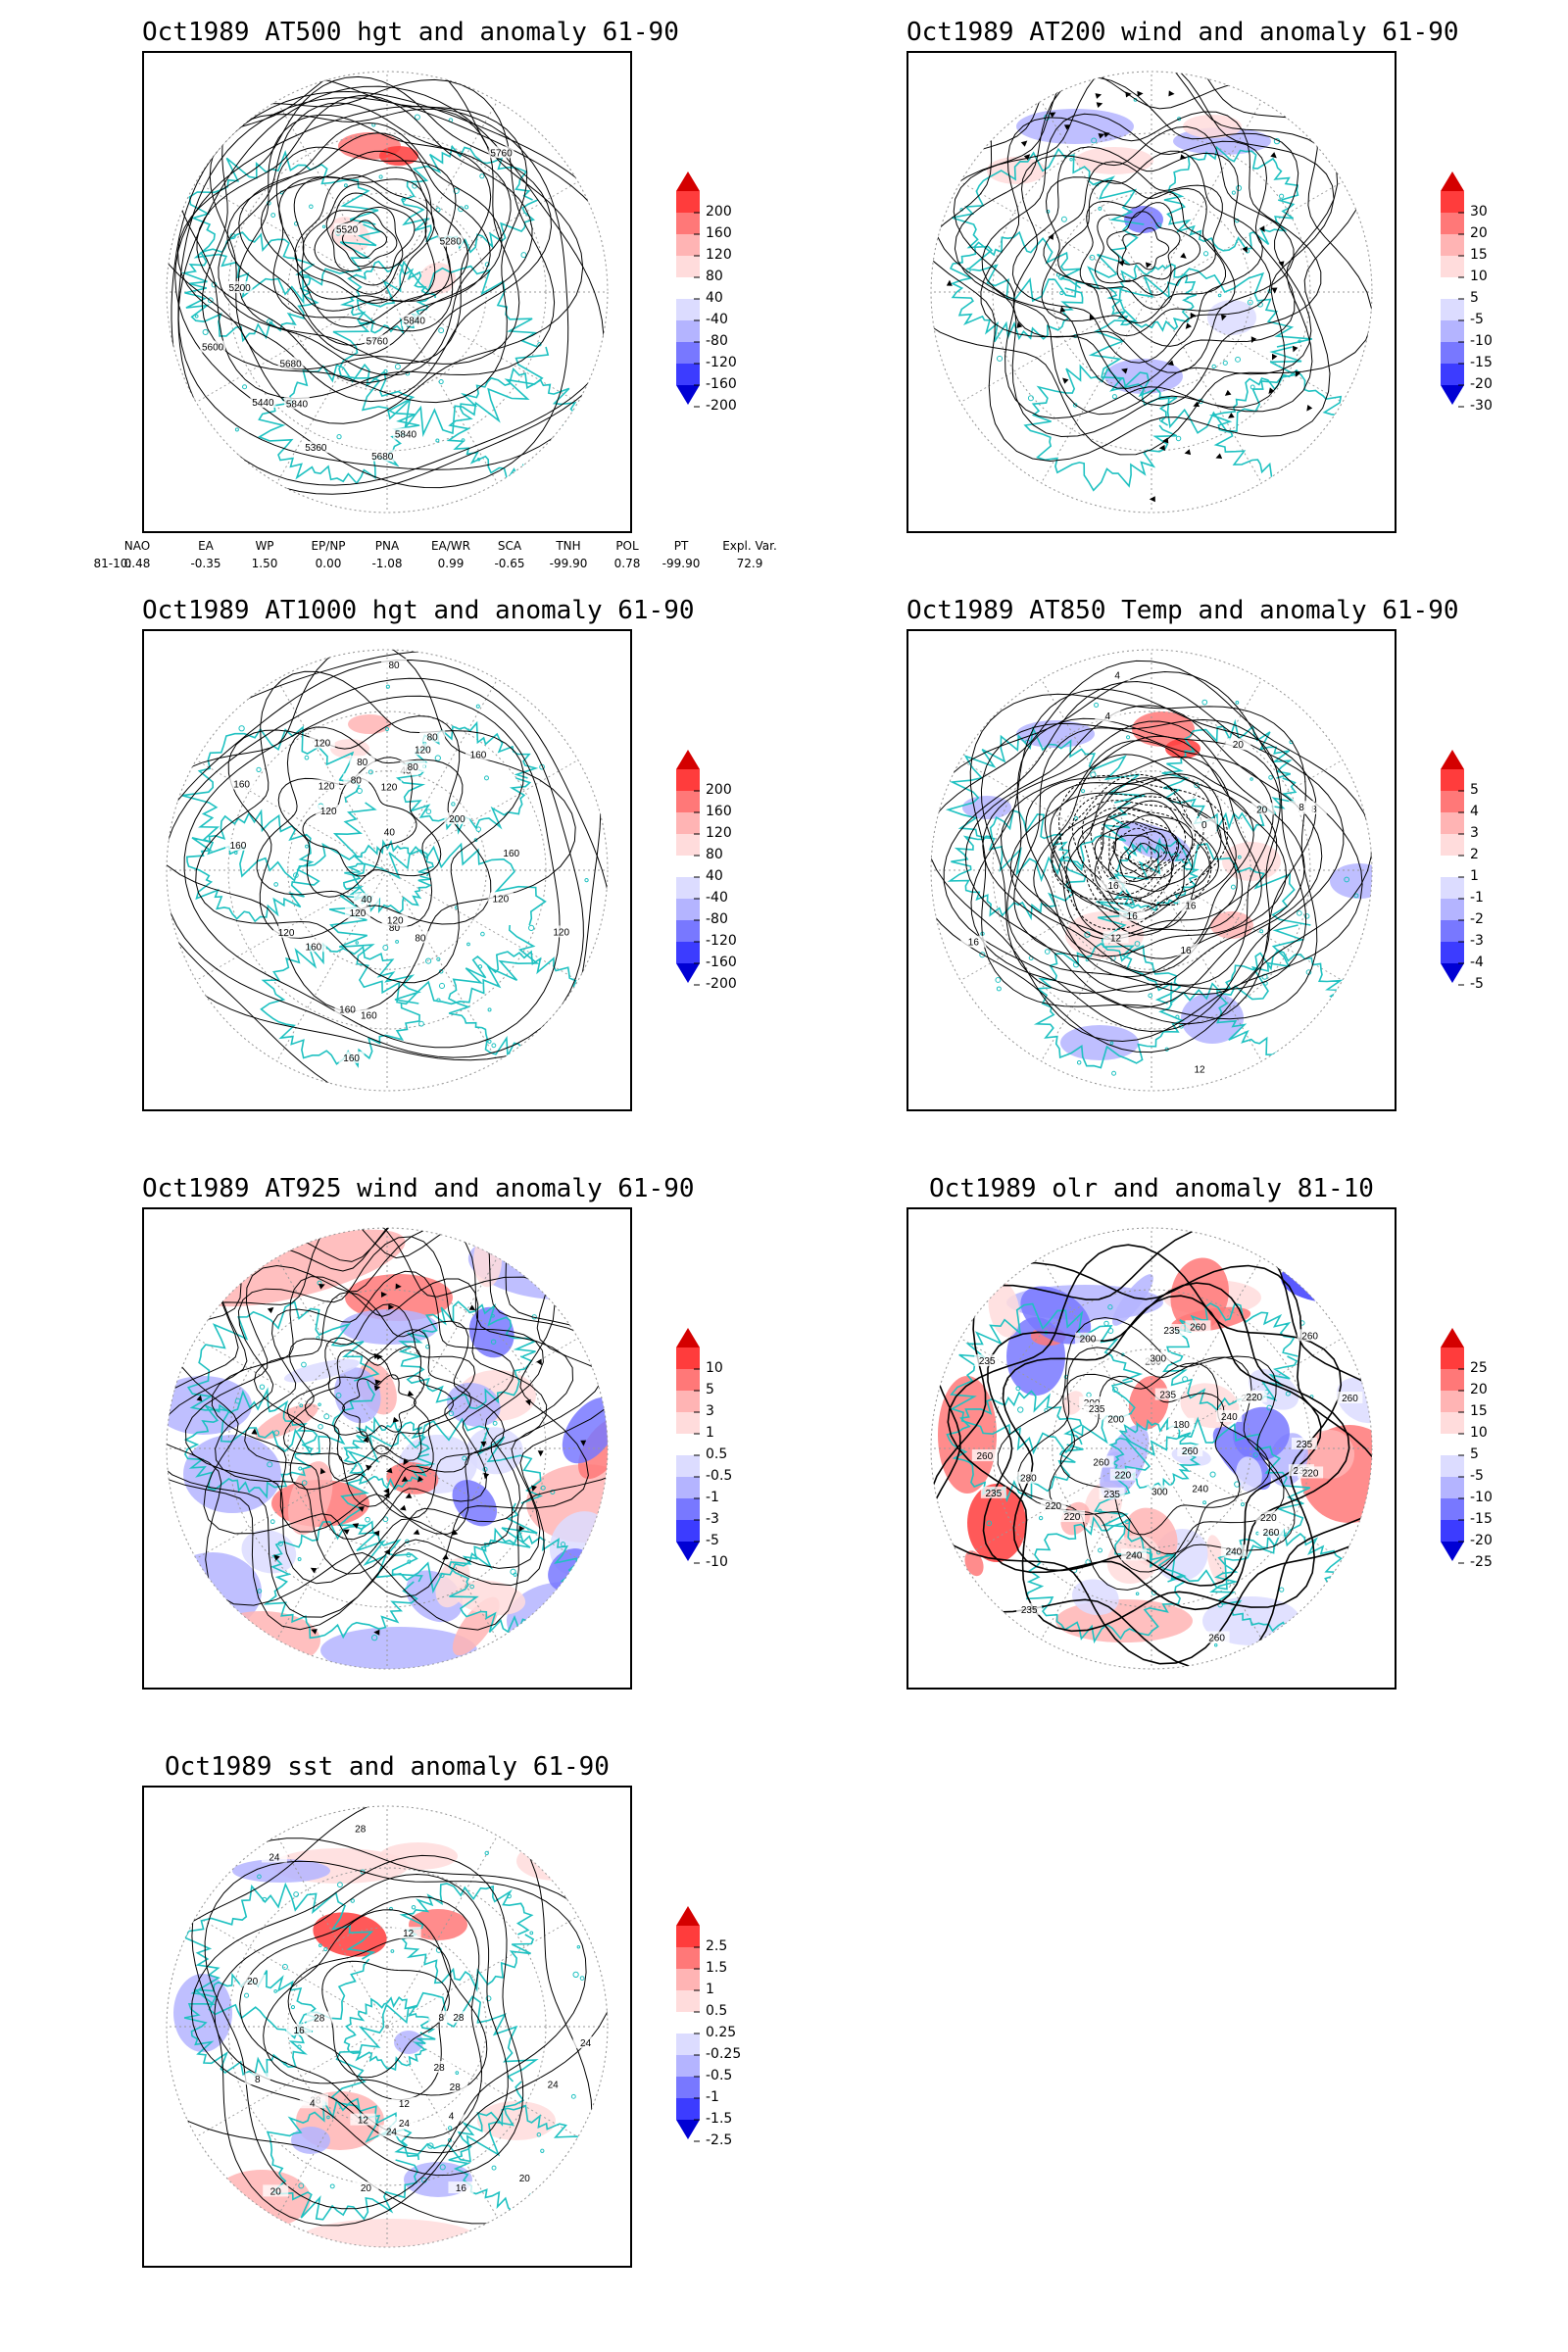 The width and height of the screenshot is (1568, 2352). I want to click on colorbar-tick-label: -30, so click(1481, 406).